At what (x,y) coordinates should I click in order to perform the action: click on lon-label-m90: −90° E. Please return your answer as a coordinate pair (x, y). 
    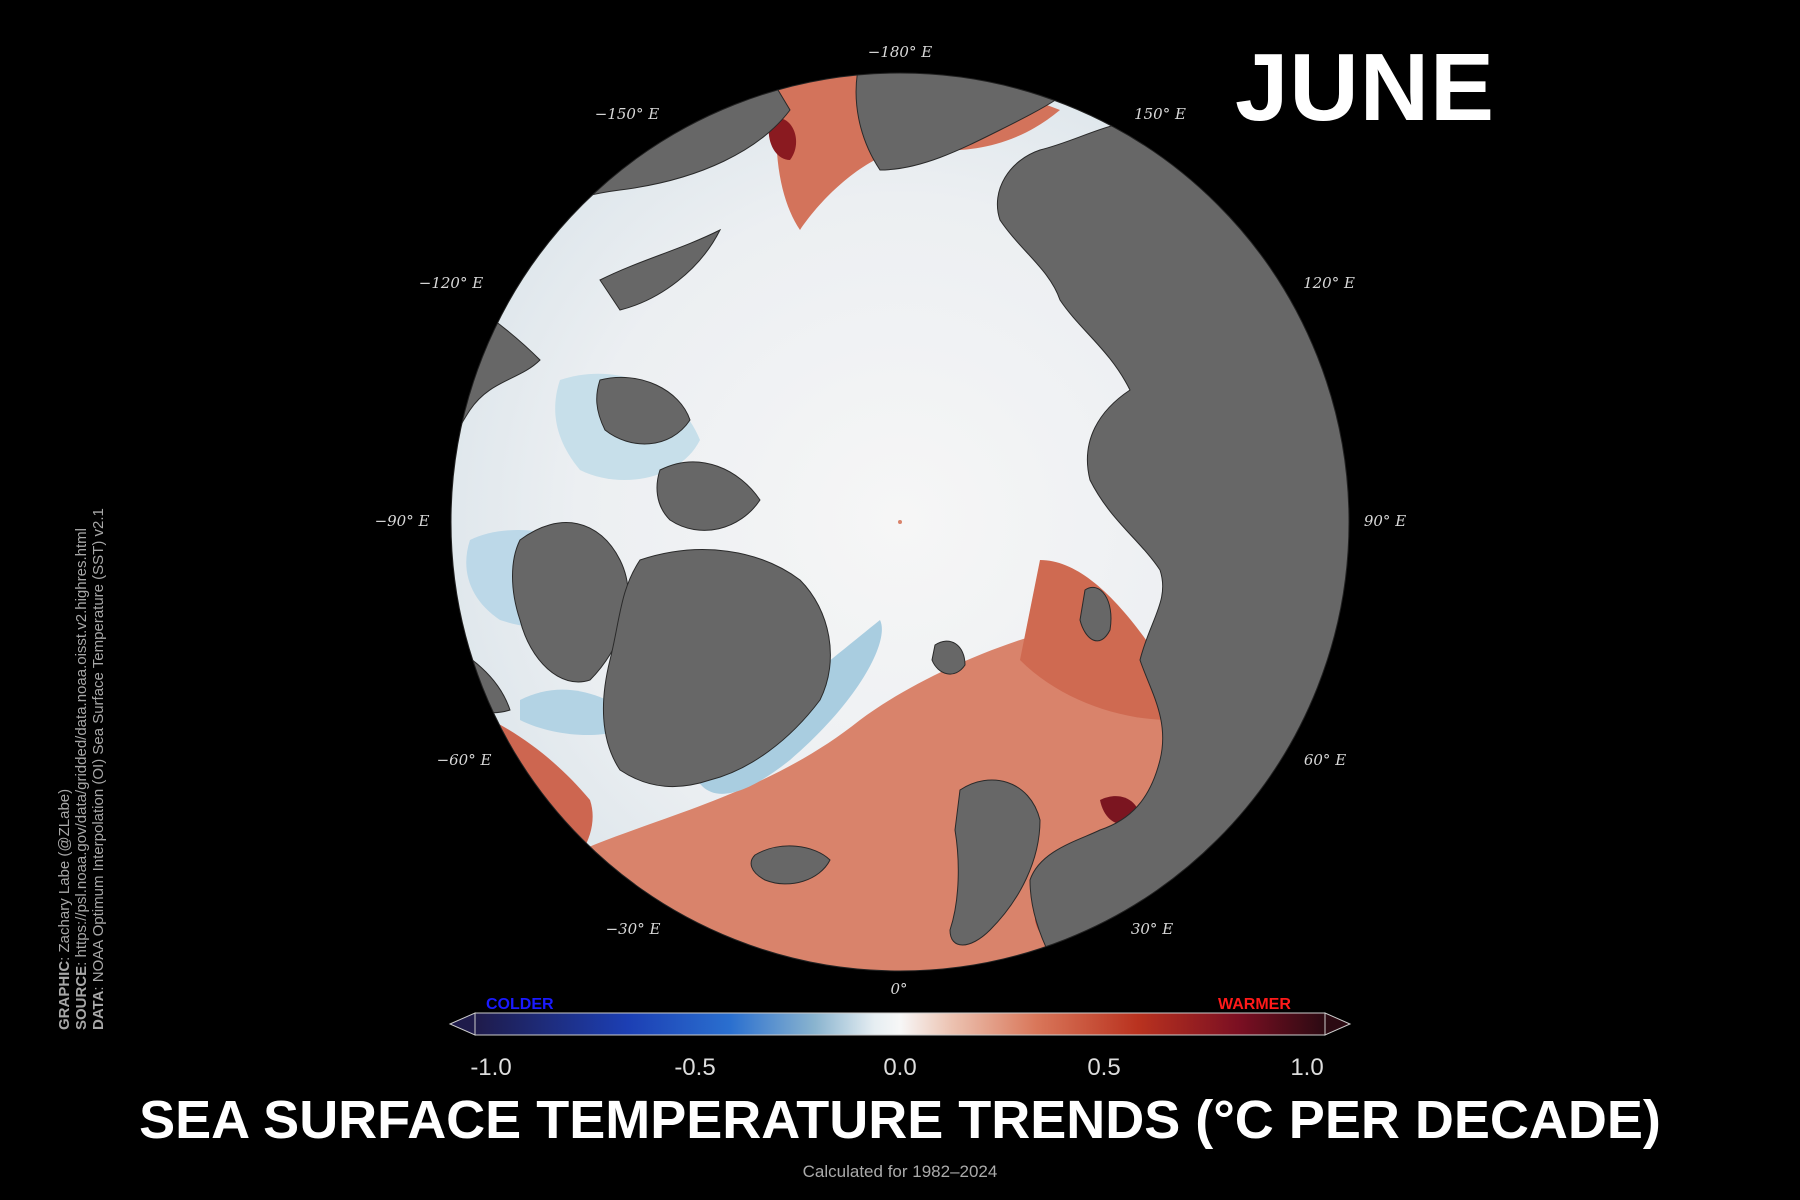
    Looking at the image, I should click on (402, 521).